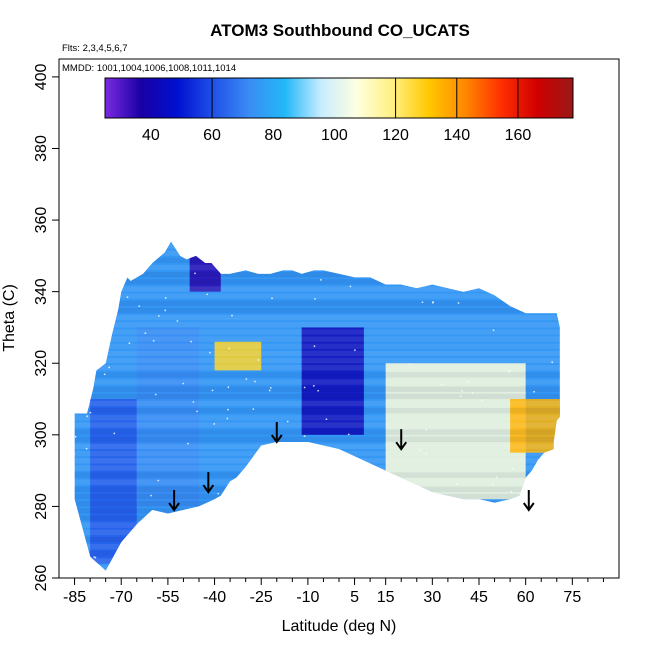 Image resolution: width=650 pixels, height=650 pixels. I want to click on x-tick-label: -25, so click(261, 597).